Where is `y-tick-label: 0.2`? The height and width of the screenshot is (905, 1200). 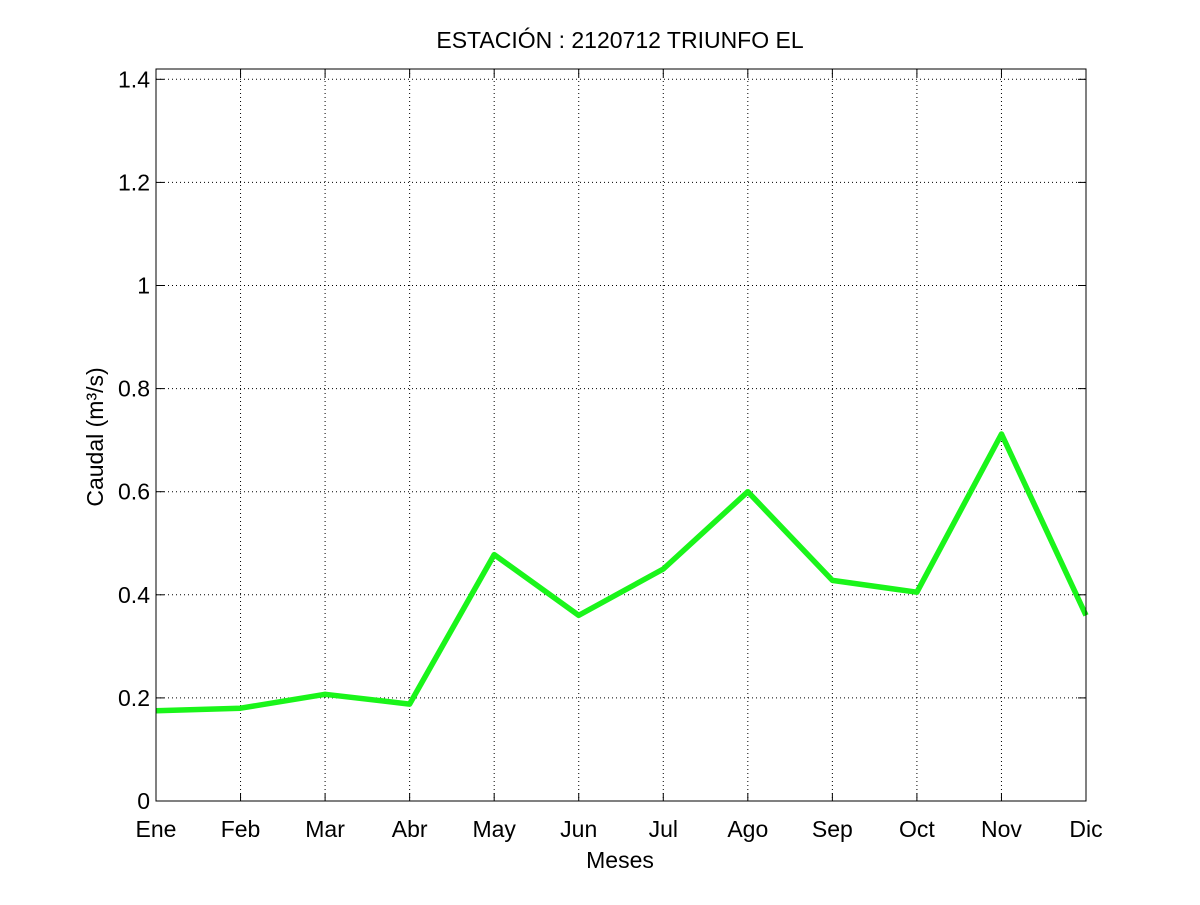
y-tick-label: 0.2 is located at coordinates (134, 698).